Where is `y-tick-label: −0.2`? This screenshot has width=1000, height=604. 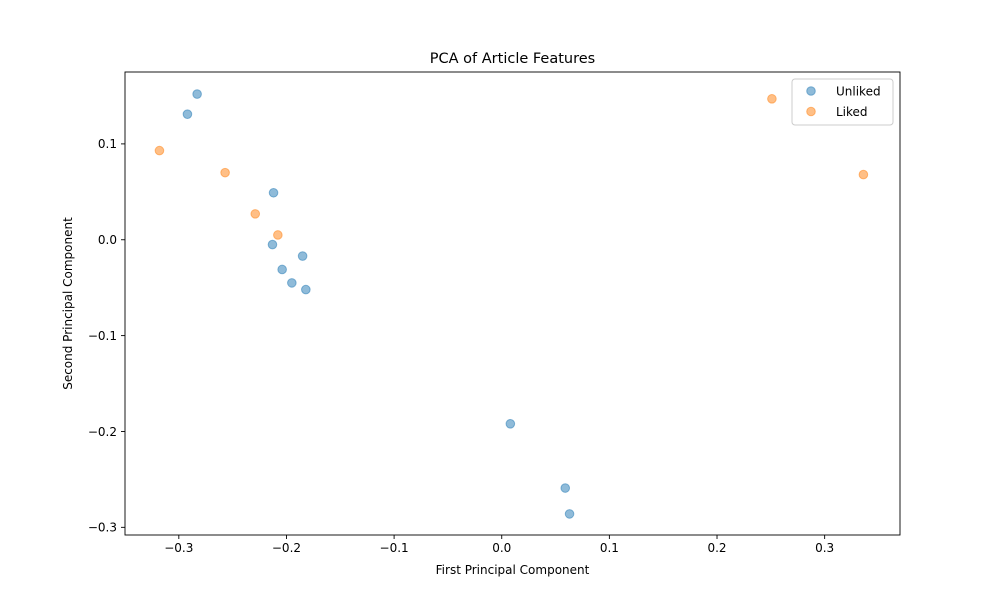 y-tick-label: −0.2 is located at coordinates (102, 432).